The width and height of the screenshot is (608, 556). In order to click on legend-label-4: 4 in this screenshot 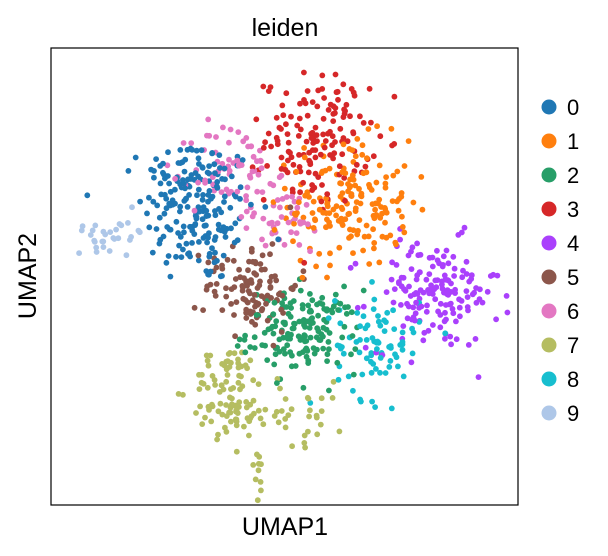, I will do `click(573, 243)`.